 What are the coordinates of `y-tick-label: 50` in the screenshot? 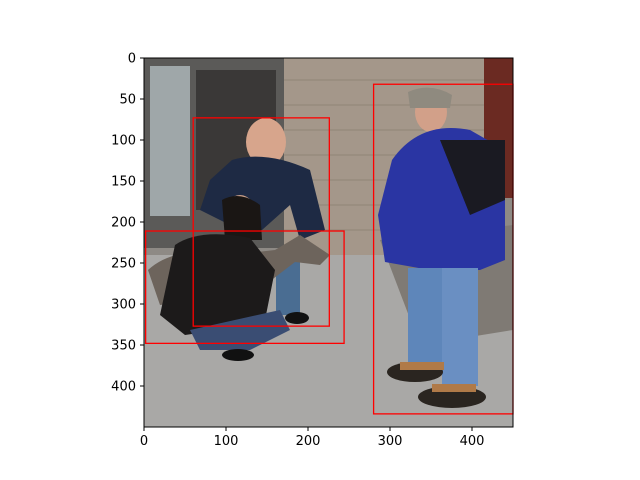 It's located at (127, 100).